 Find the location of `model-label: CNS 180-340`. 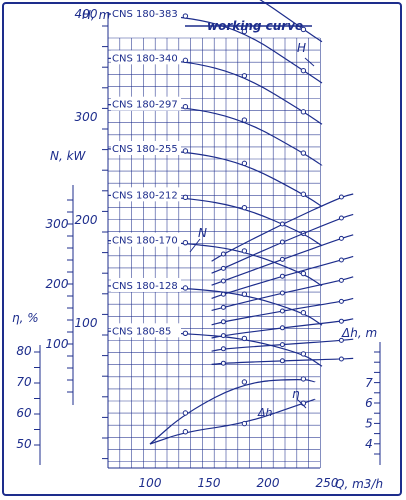

model-label: CNS 180-340 is located at coordinates (145, 58).